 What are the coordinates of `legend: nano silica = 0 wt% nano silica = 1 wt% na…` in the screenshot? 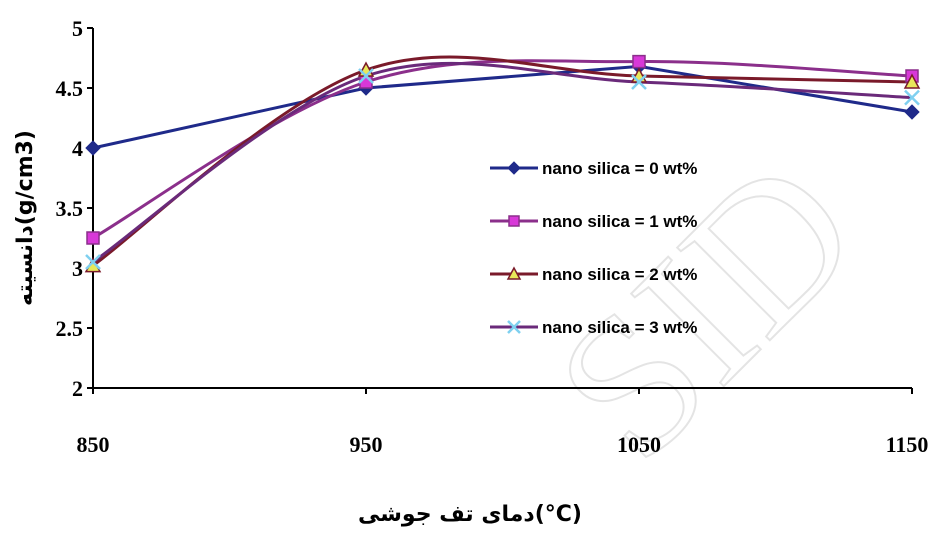 It's located at (593, 248).